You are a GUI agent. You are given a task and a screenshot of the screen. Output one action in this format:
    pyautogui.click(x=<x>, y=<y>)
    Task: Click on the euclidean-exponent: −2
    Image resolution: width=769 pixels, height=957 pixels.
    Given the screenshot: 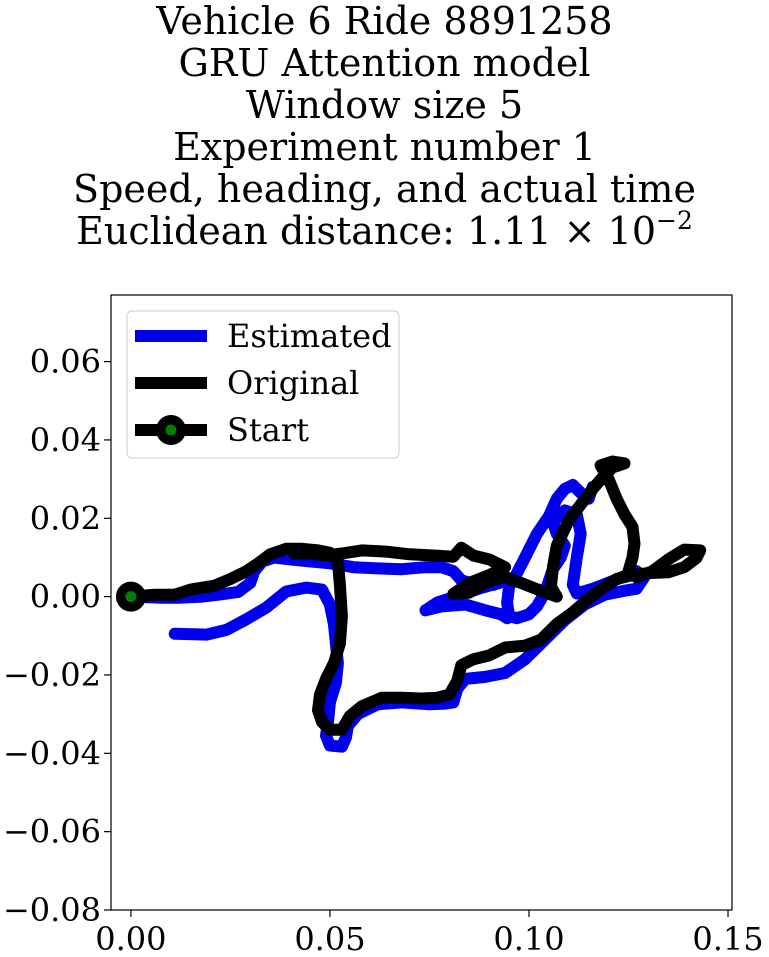 What is the action you would take?
    pyautogui.click(x=674, y=220)
    